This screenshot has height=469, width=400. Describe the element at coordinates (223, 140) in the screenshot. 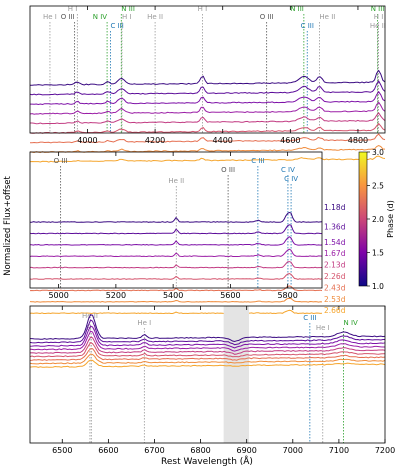

I see `x-tick-label: 4400` at that location.